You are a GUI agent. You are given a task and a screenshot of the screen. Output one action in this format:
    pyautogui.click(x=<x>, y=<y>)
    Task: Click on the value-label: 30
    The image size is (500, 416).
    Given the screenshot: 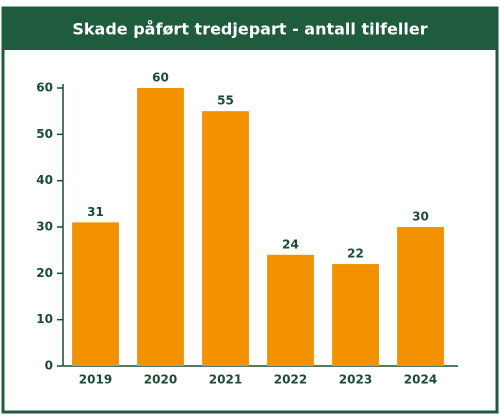 What is the action you would take?
    pyautogui.click(x=420, y=217)
    